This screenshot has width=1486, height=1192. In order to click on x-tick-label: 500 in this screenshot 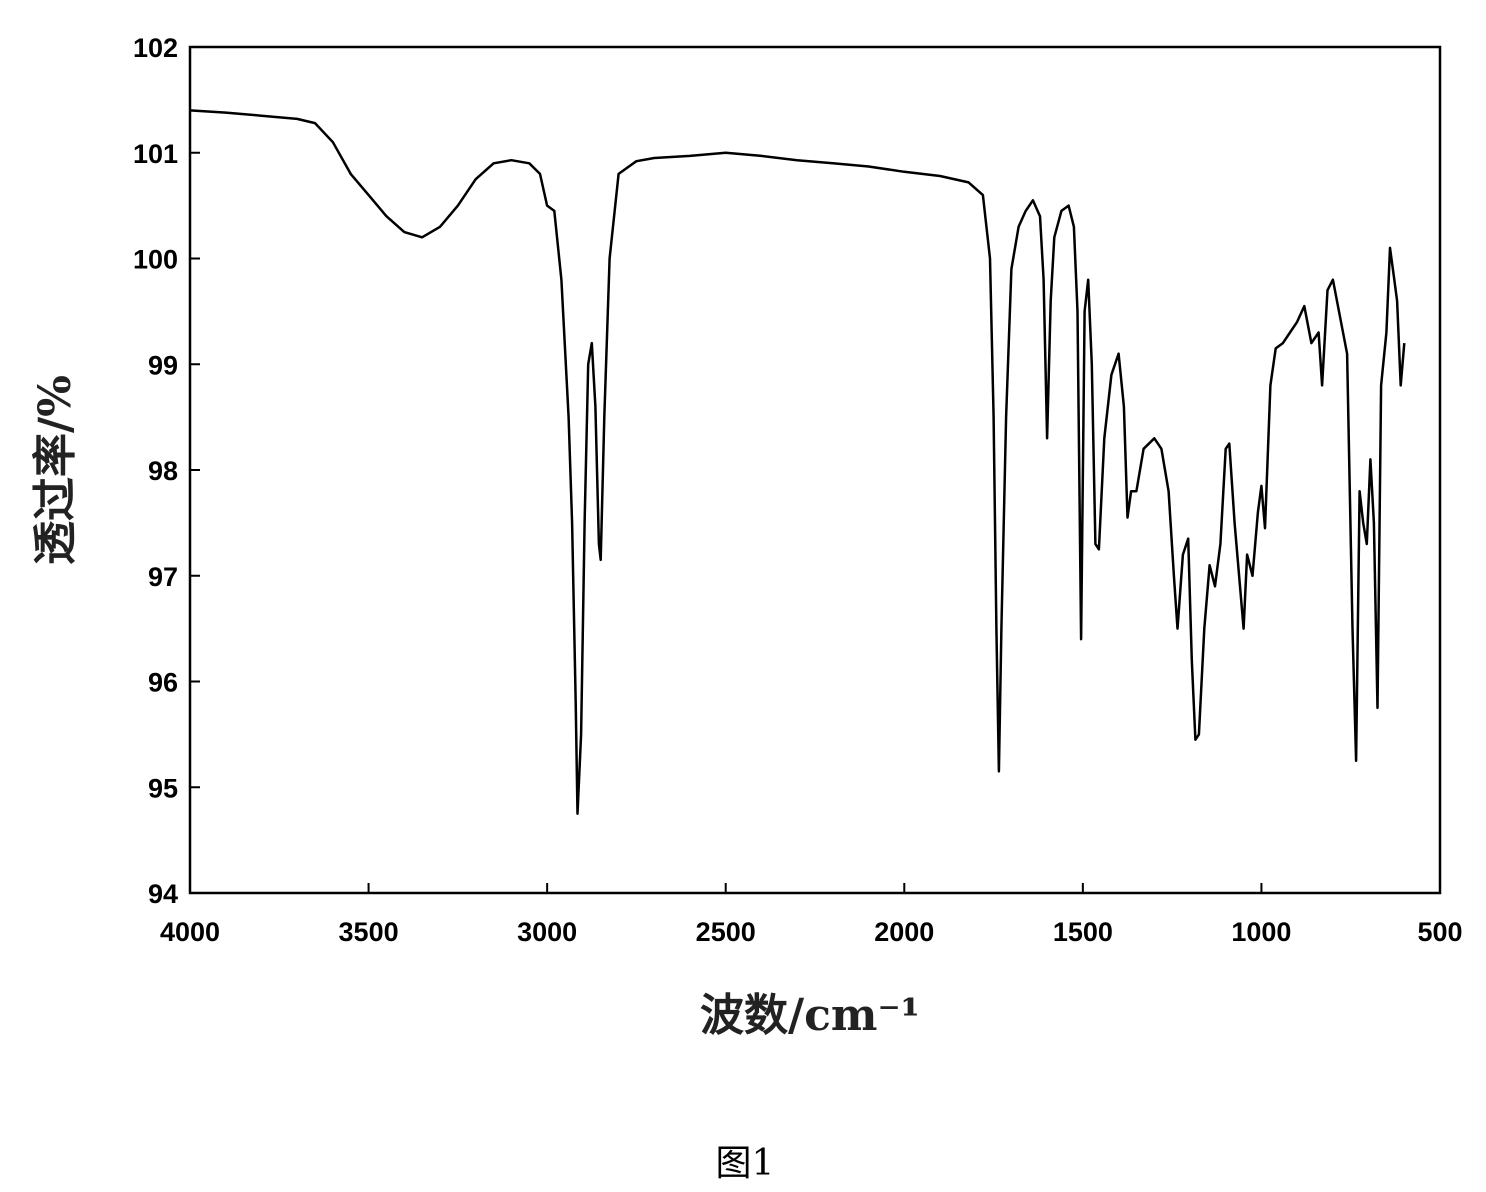, I will do `click(1439, 932)`.